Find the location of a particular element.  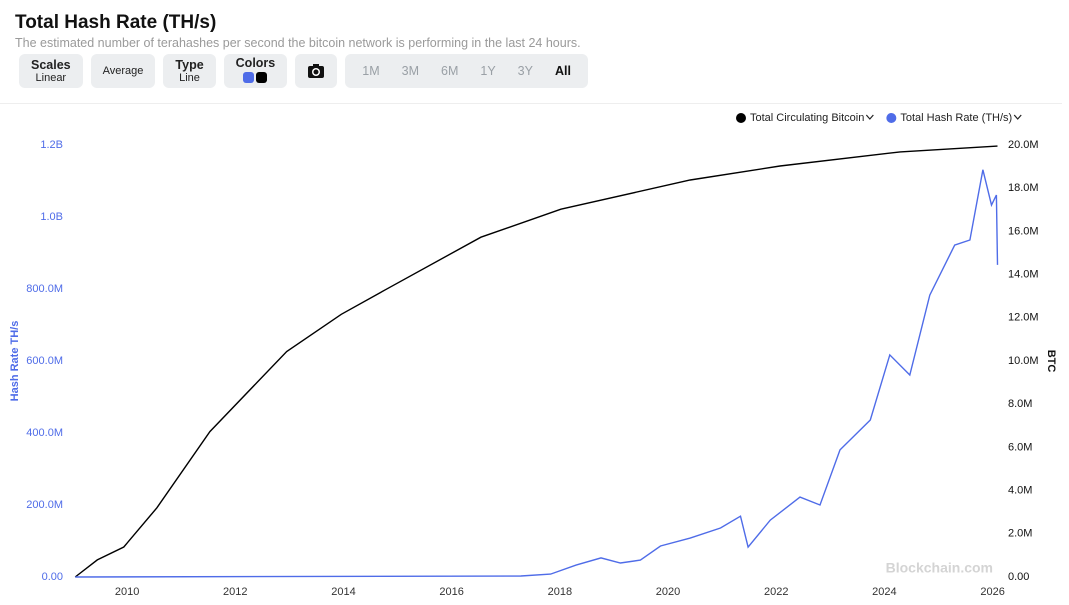

range-button: 1Y is located at coordinates (488, 71).